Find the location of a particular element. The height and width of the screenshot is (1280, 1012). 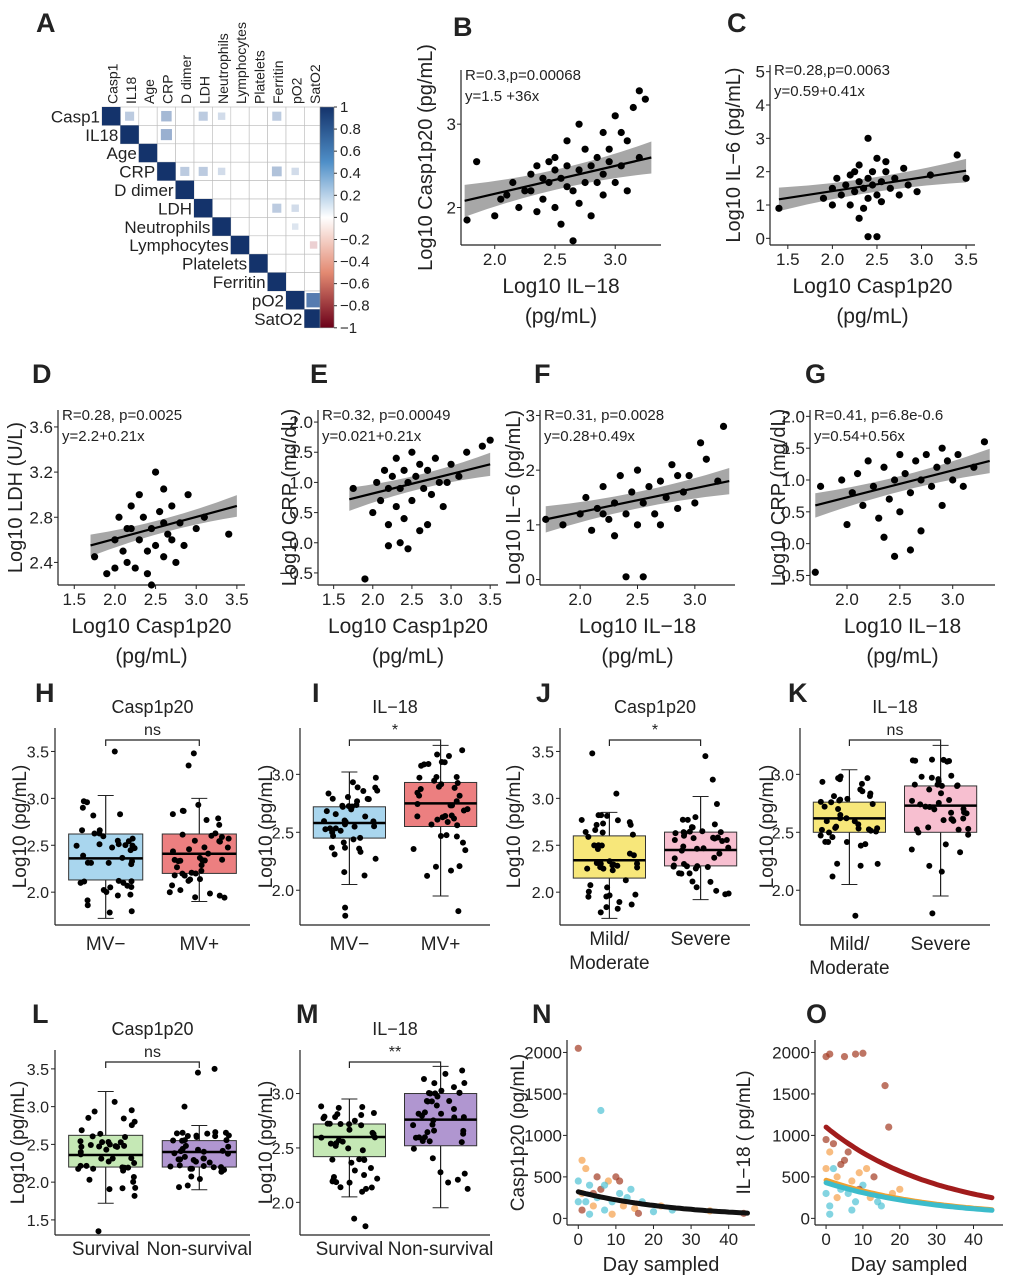

heatmap-col-label: Age is located at coordinates (149, 91).